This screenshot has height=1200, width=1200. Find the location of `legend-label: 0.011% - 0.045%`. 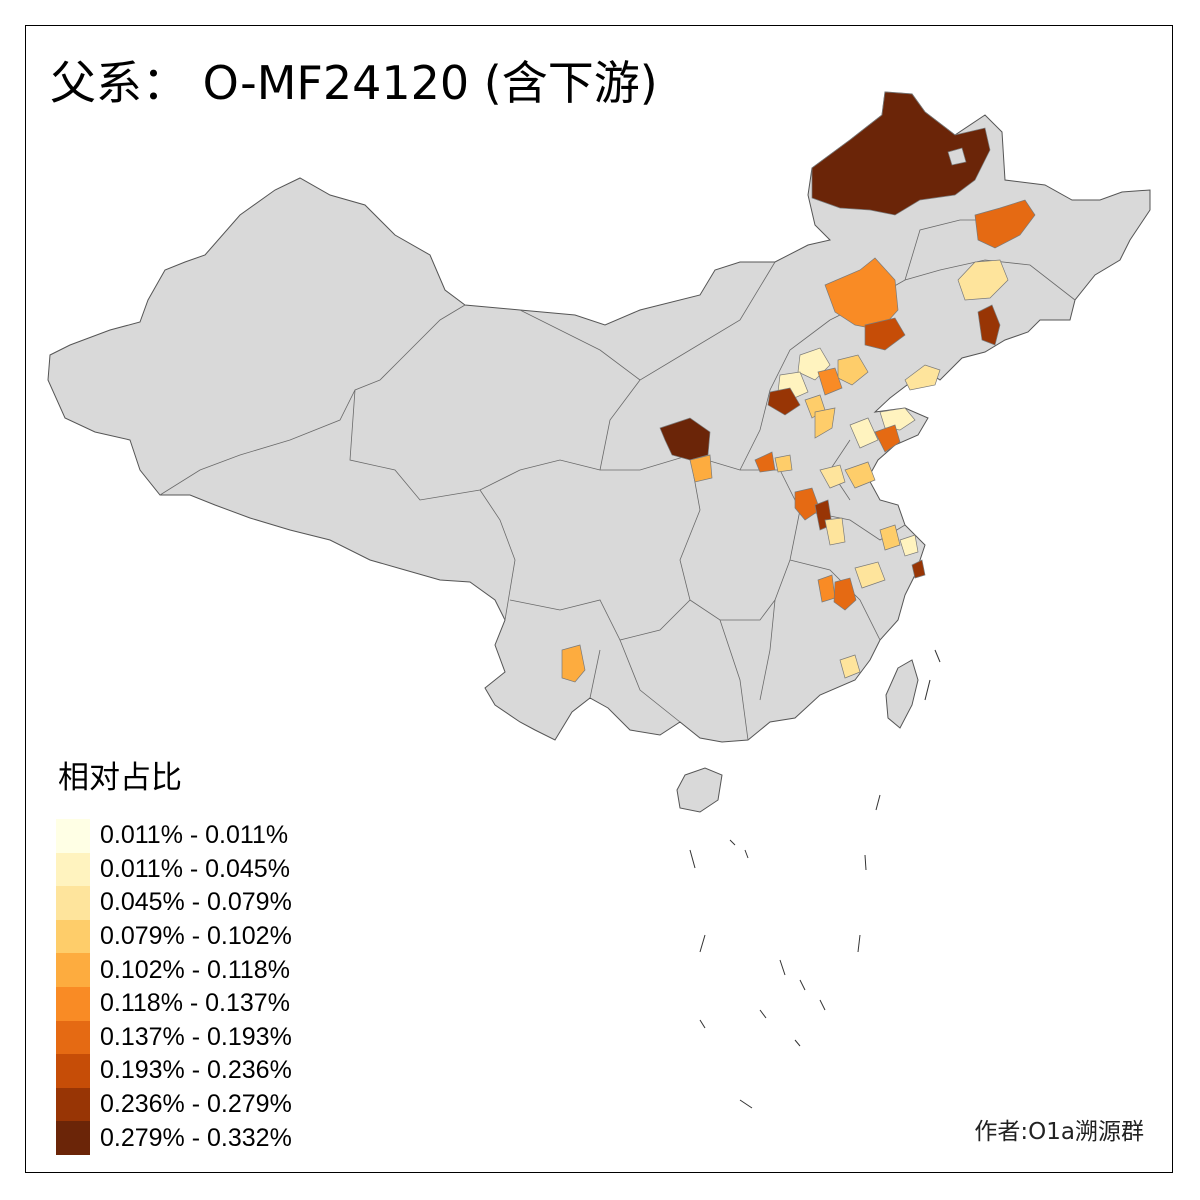

legend-label: 0.011% - 0.045% is located at coordinates (195, 868).